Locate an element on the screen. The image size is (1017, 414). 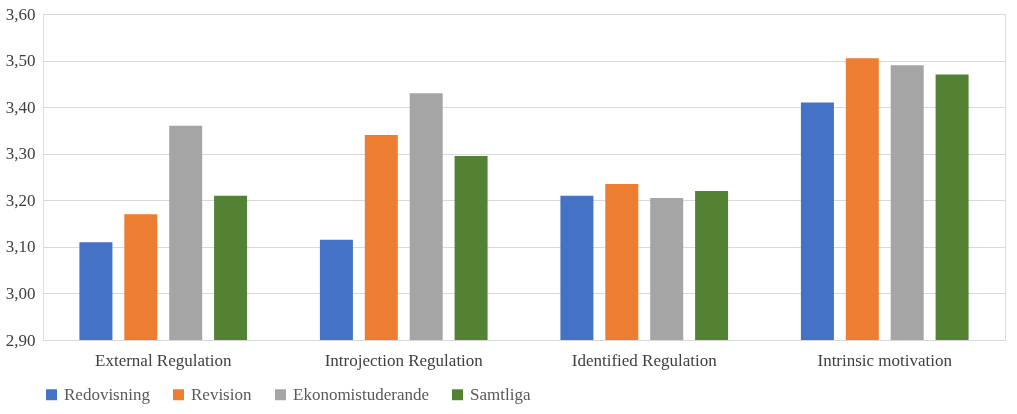
legend-label: Ekonomistuderande is located at coordinates (361, 394).